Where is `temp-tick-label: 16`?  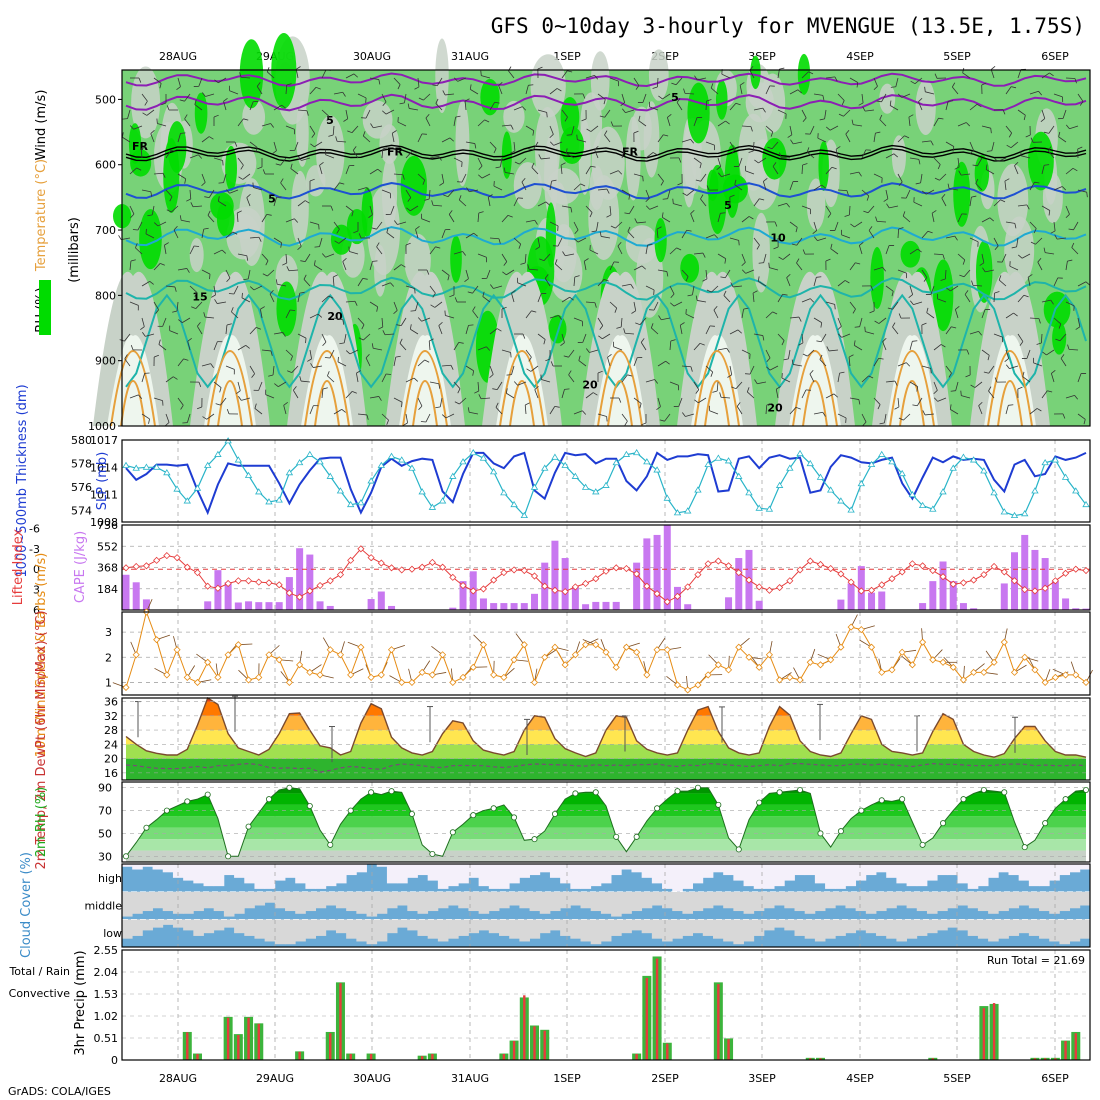 temp-tick-label: 16 is located at coordinates (111, 773).